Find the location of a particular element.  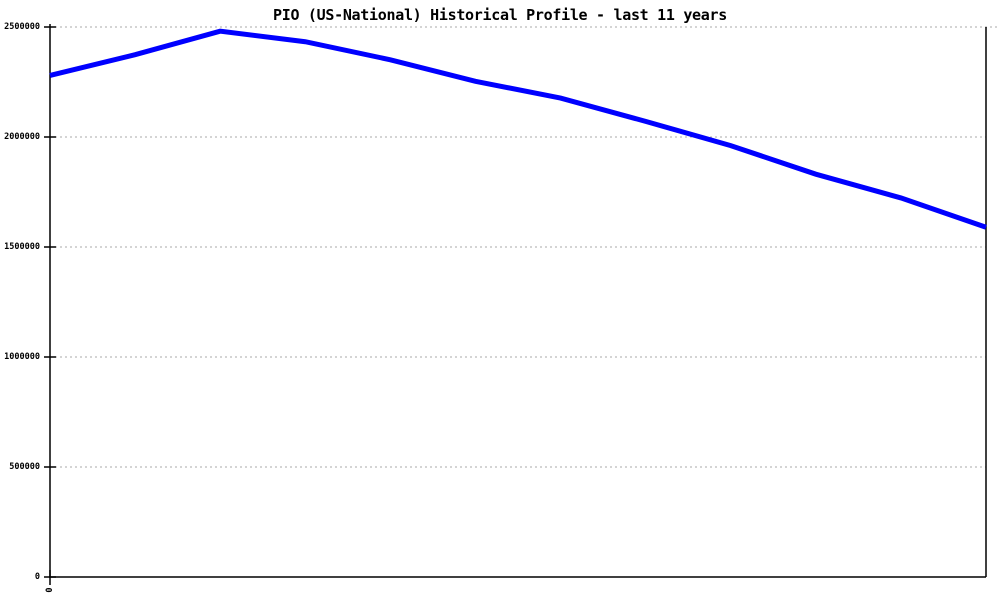

y-axis-label-2500000: 2500000 is located at coordinates (22, 27).